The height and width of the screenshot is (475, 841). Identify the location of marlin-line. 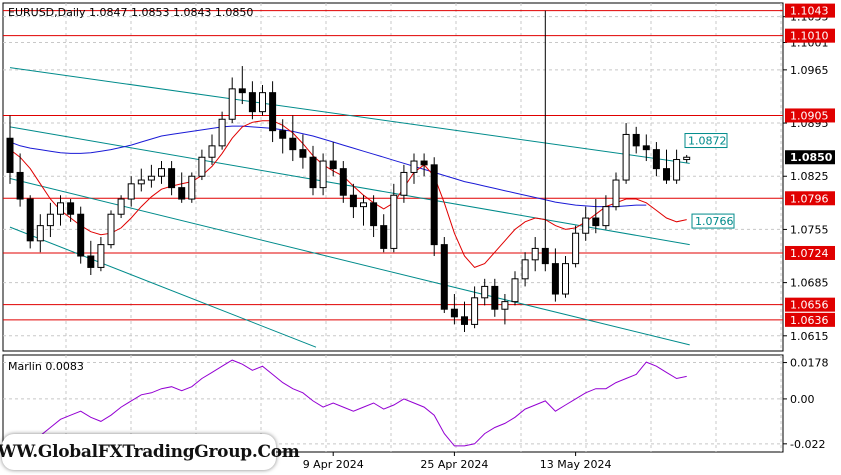
(348, 403).